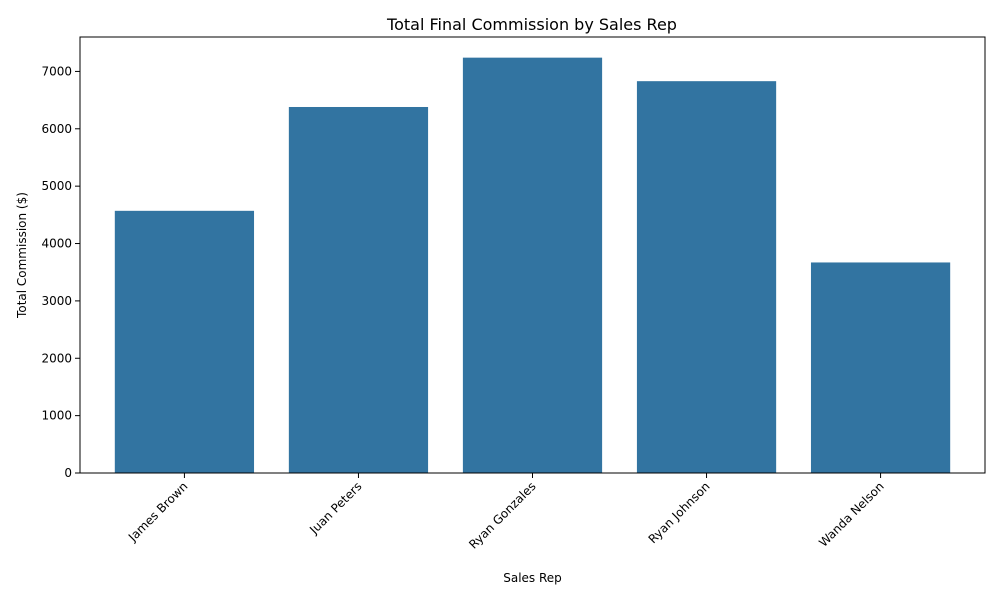 This screenshot has width=1000, height=604. I want to click on y-tick-label: 4000, so click(56, 244).